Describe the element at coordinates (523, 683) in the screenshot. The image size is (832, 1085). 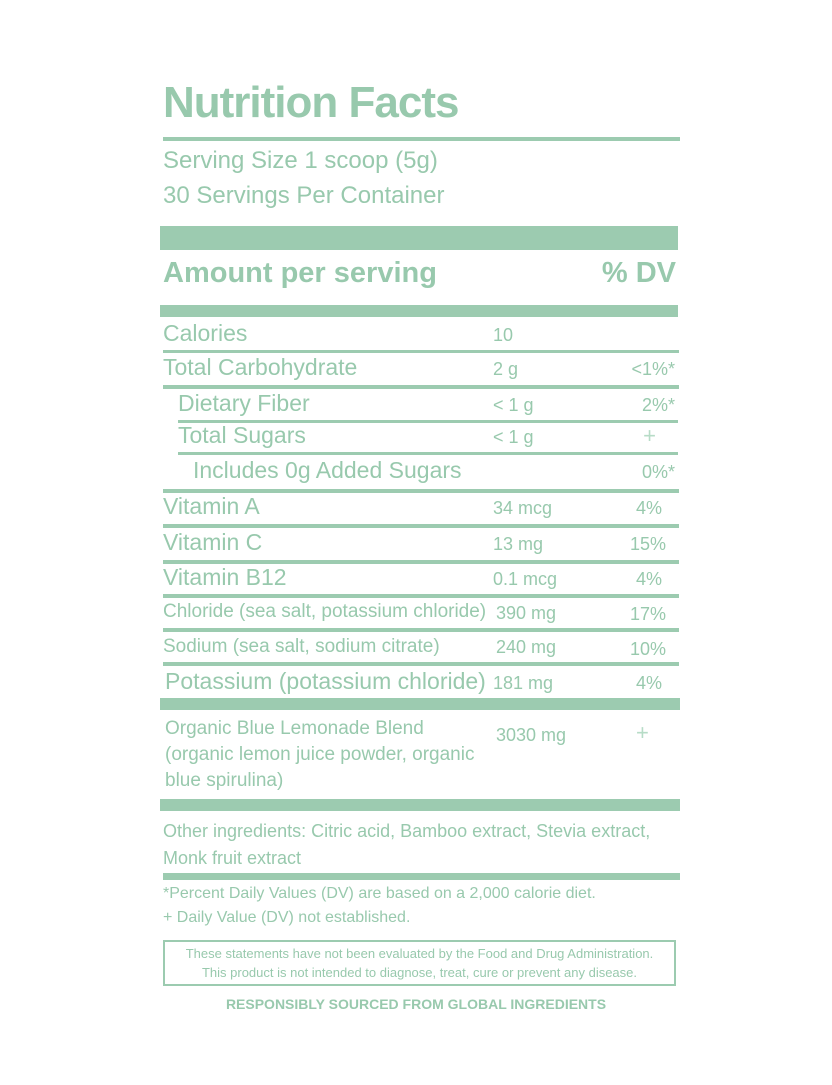
I see `nutrient-amount: 181 mg` at that location.